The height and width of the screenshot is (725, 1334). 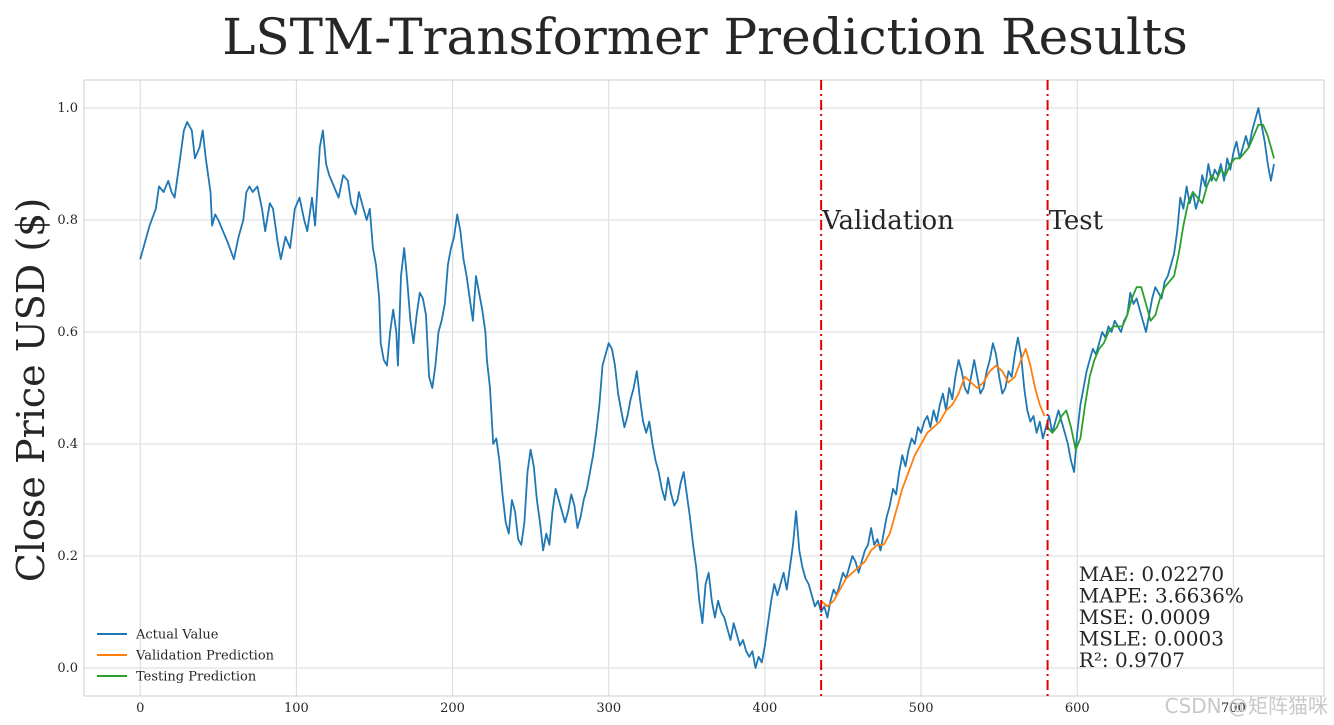 I want to click on chart-title: LSTM-Transformer Prediction Results, so click(x=705, y=37).